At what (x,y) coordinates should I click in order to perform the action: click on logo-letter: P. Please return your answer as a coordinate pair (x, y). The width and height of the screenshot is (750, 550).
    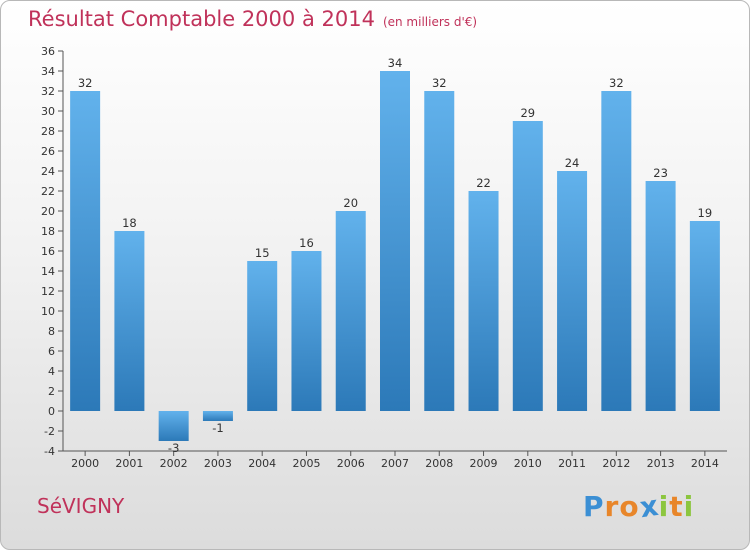
    Looking at the image, I should click on (594, 506).